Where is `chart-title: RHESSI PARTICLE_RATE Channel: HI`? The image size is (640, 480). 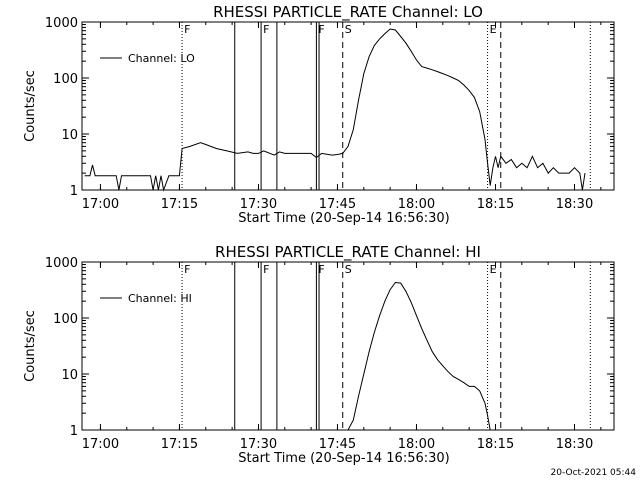 chart-title: RHESSI PARTICLE_RATE Channel: HI is located at coordinates (348, 252).